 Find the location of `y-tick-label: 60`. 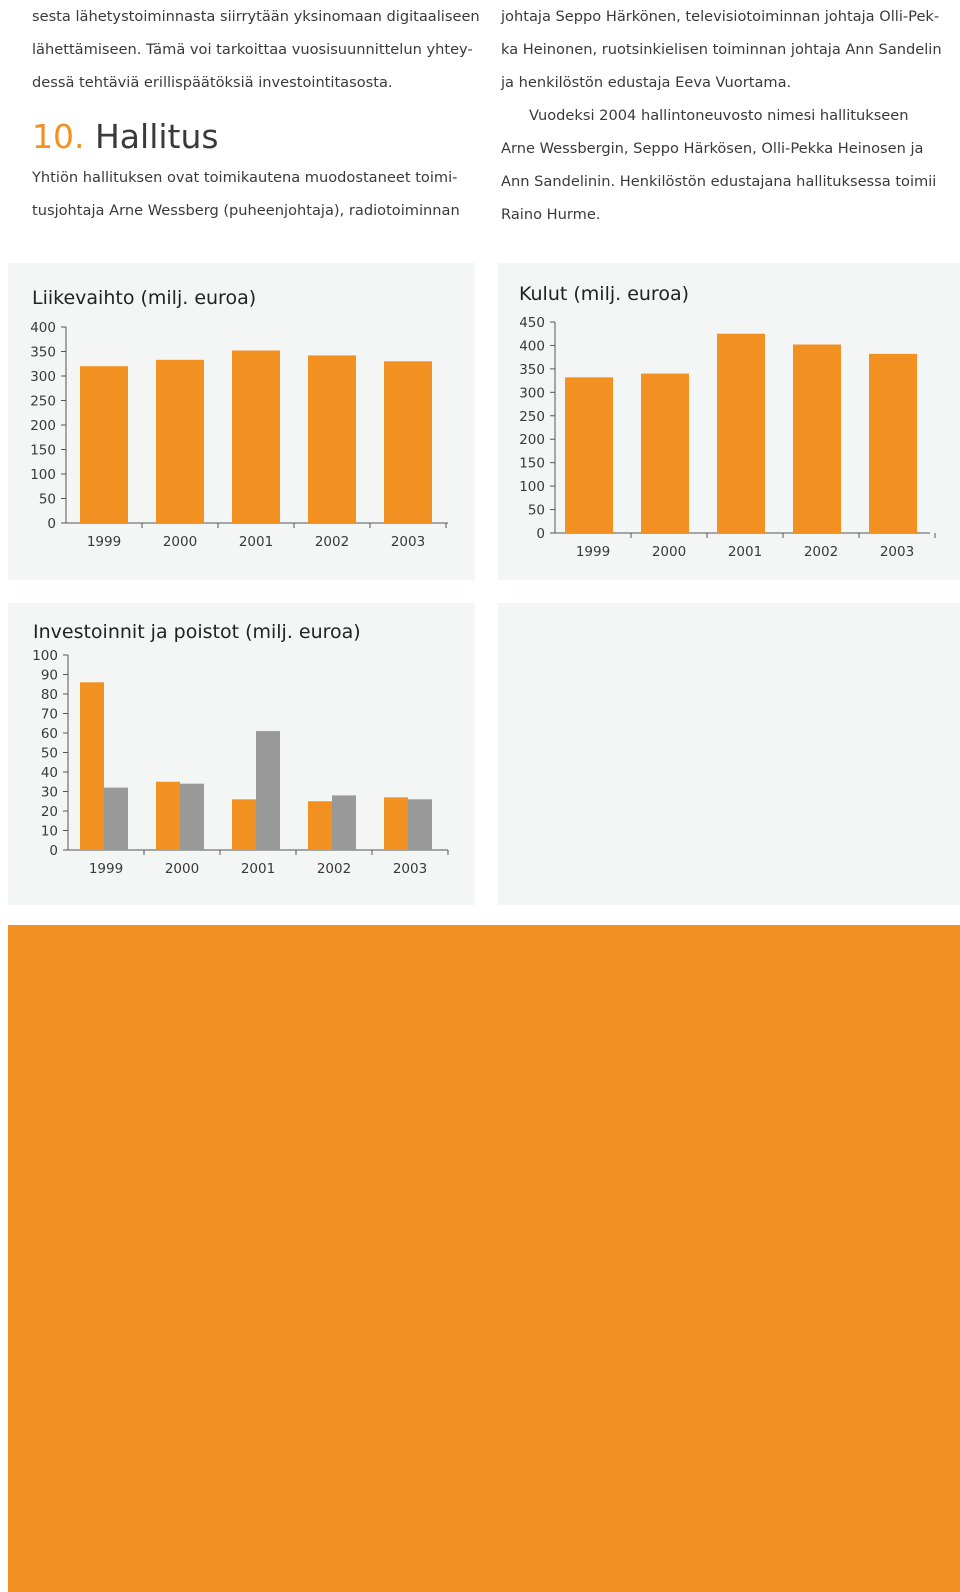

y-tick-label: 60 is located at coordinates (49, 734).